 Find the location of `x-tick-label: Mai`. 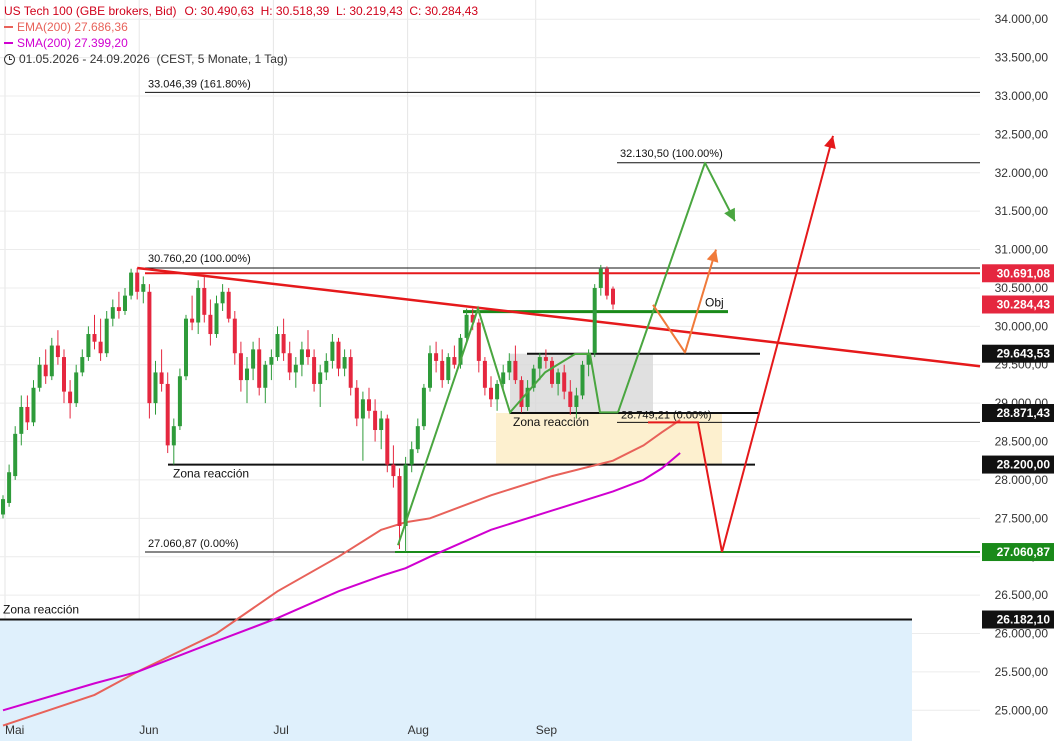

x-tick-label: Mai is located at coordinates (14, 730).